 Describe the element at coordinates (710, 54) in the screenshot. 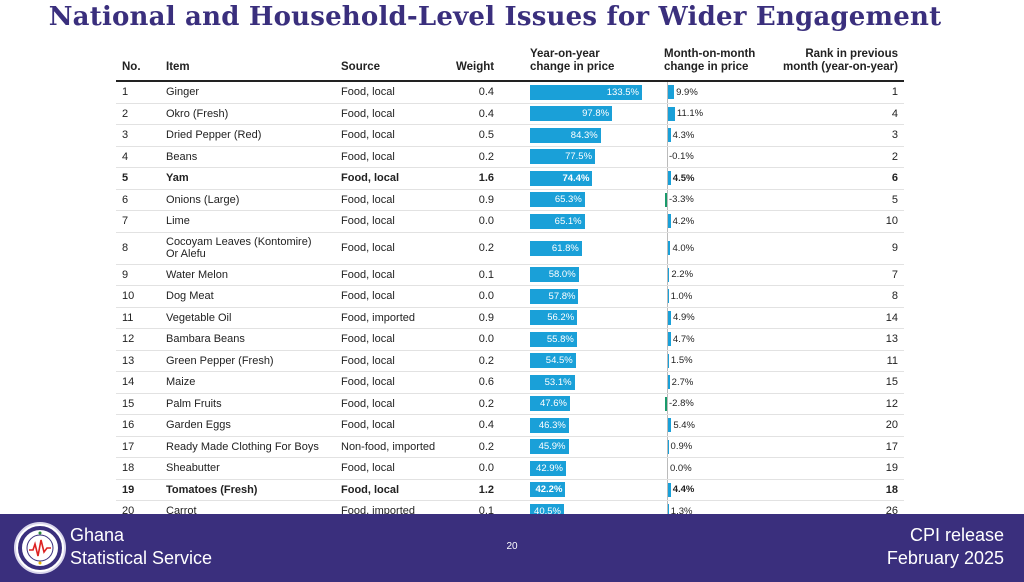

I see `header-mom-line1: Month-on-month` at that location.